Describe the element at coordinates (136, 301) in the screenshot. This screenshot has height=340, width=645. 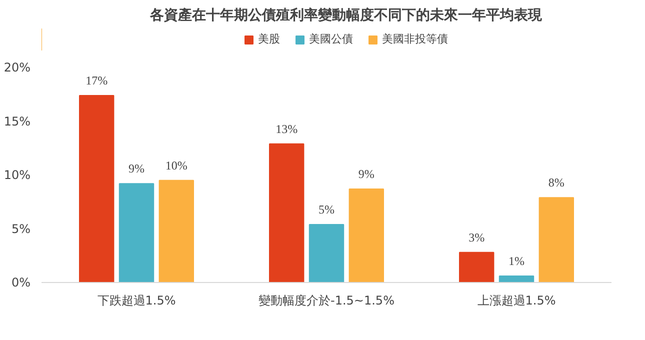
I see `x-tick-label: 下跌超過1.5%` at that location.